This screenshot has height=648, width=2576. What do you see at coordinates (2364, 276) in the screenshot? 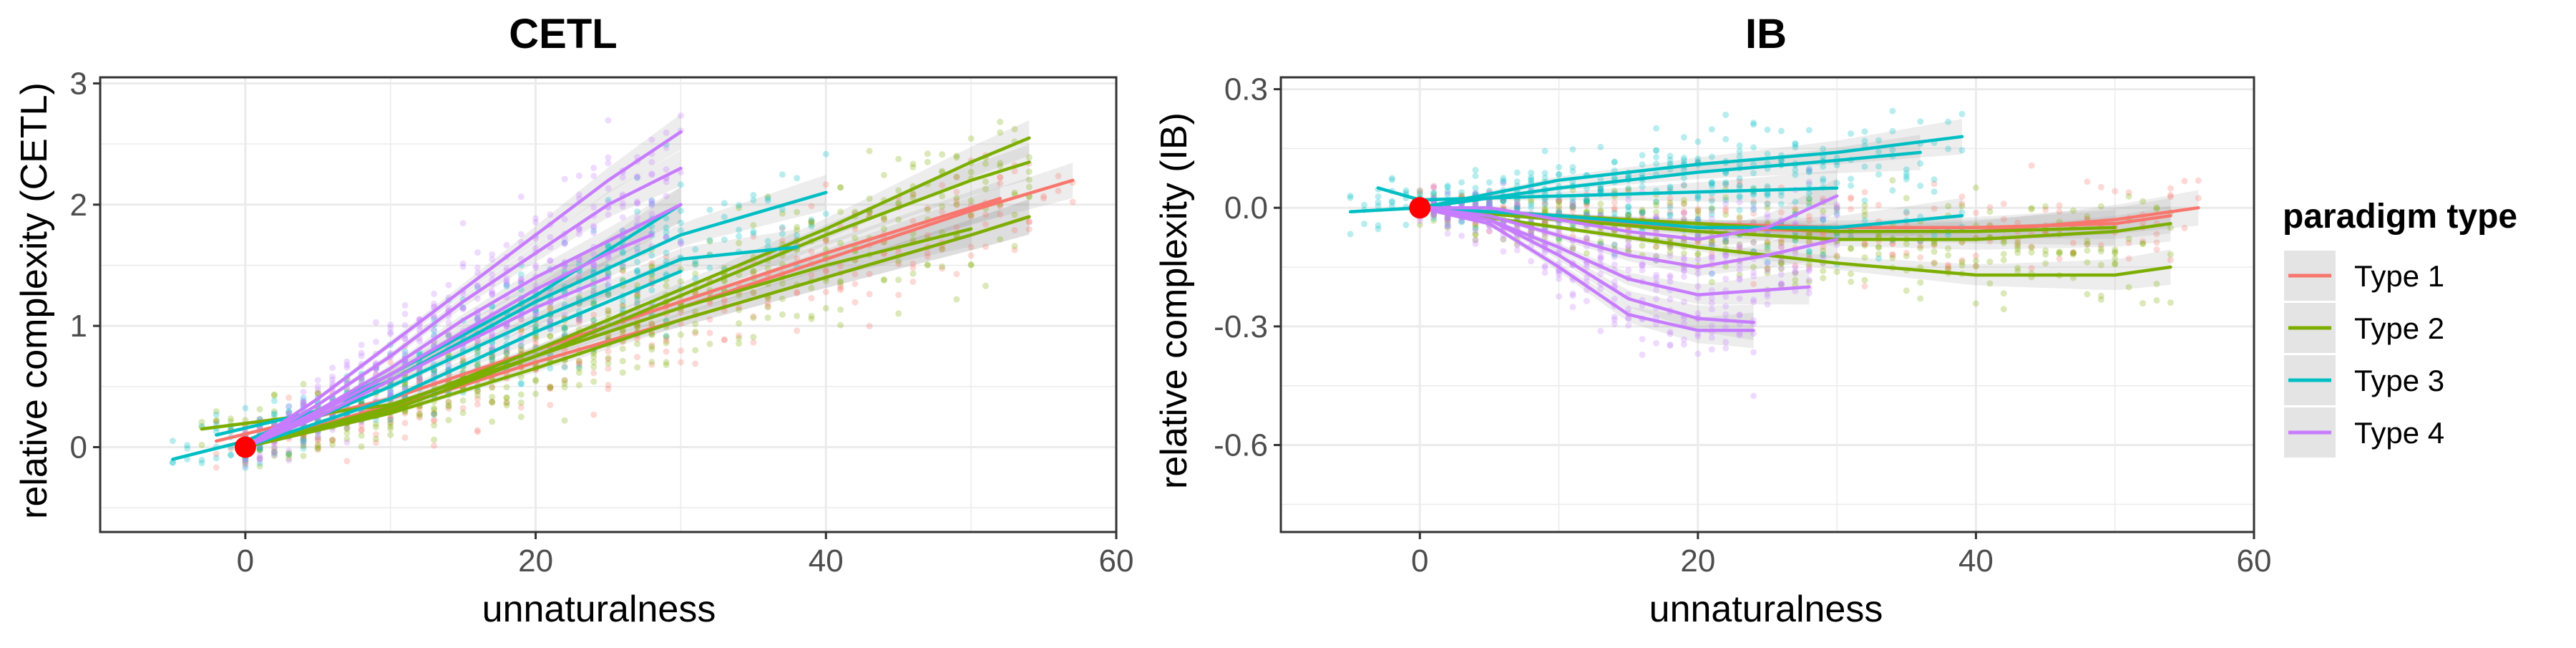
I see `legend-item-type-1: Type 1` at bounding box center [2364, 276].